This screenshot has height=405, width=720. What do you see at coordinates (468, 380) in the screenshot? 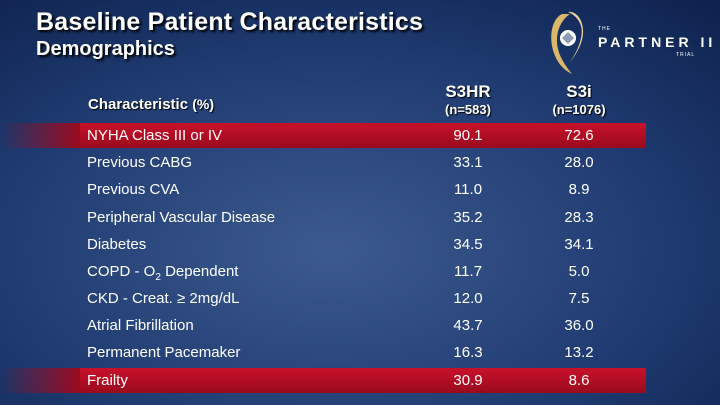
I see `row-value-s3hr: 30.9` at bounding box center [468, 380].